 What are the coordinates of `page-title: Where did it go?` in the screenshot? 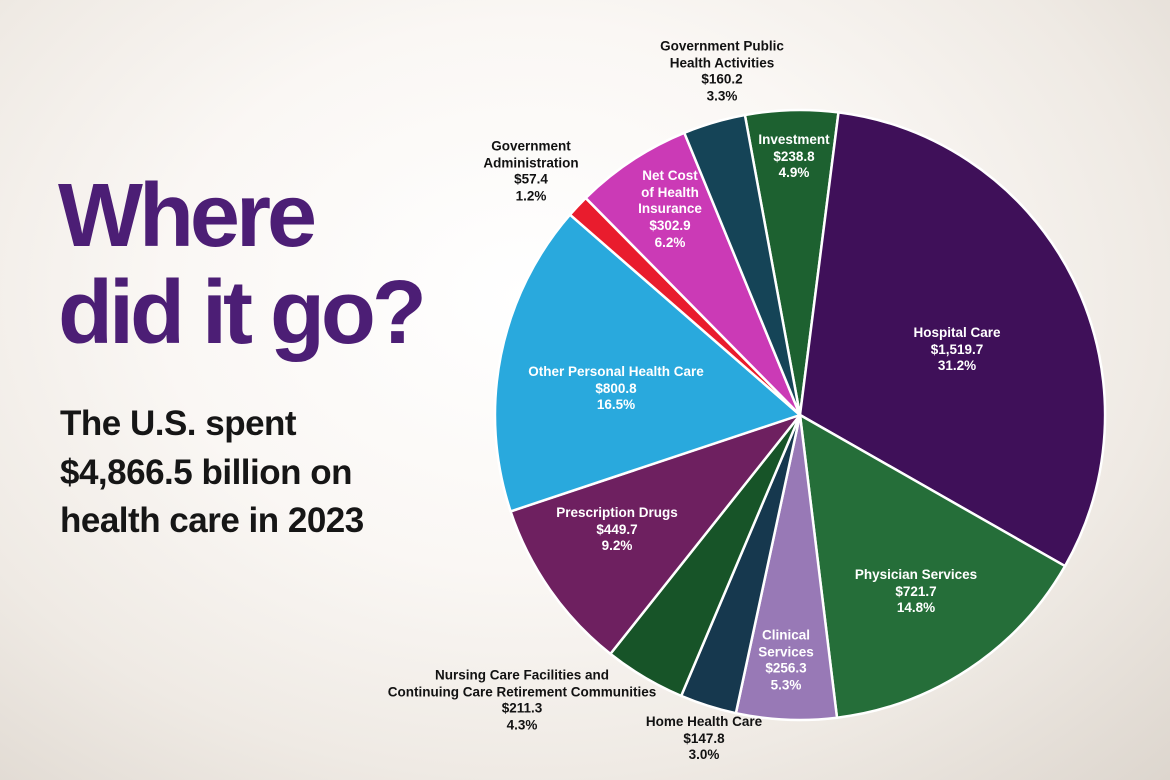 It's located at (278, 265).